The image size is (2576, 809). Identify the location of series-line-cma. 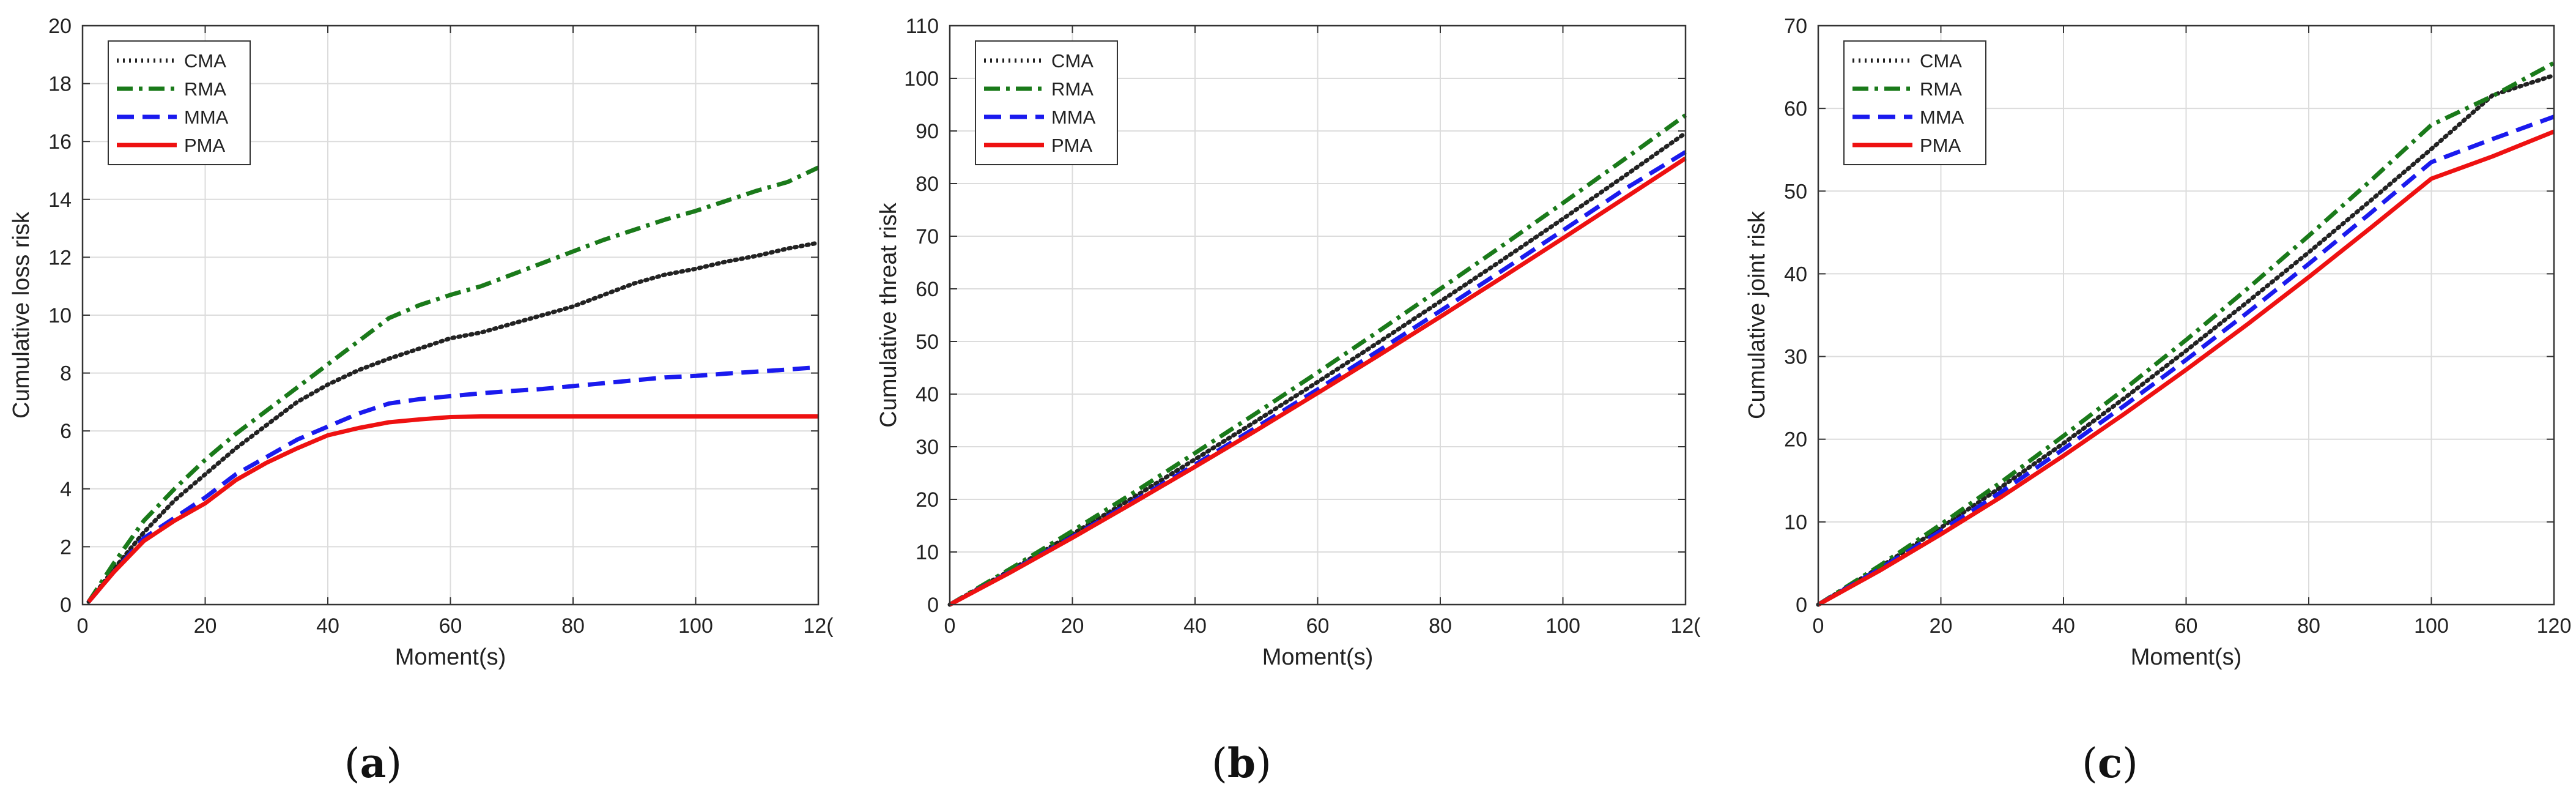
(453, 422).